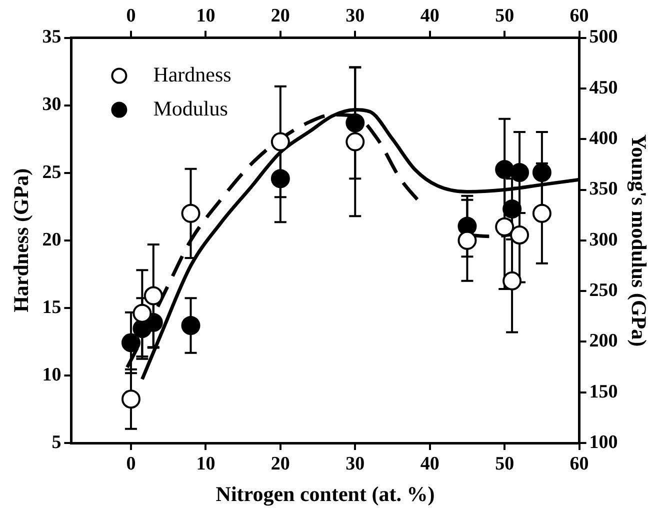  What do you see at coordinates (325, 494) in the screenshot?
I see `x-axis-title: Nitrogen content (at. %)` at bounding box center [325, 494].